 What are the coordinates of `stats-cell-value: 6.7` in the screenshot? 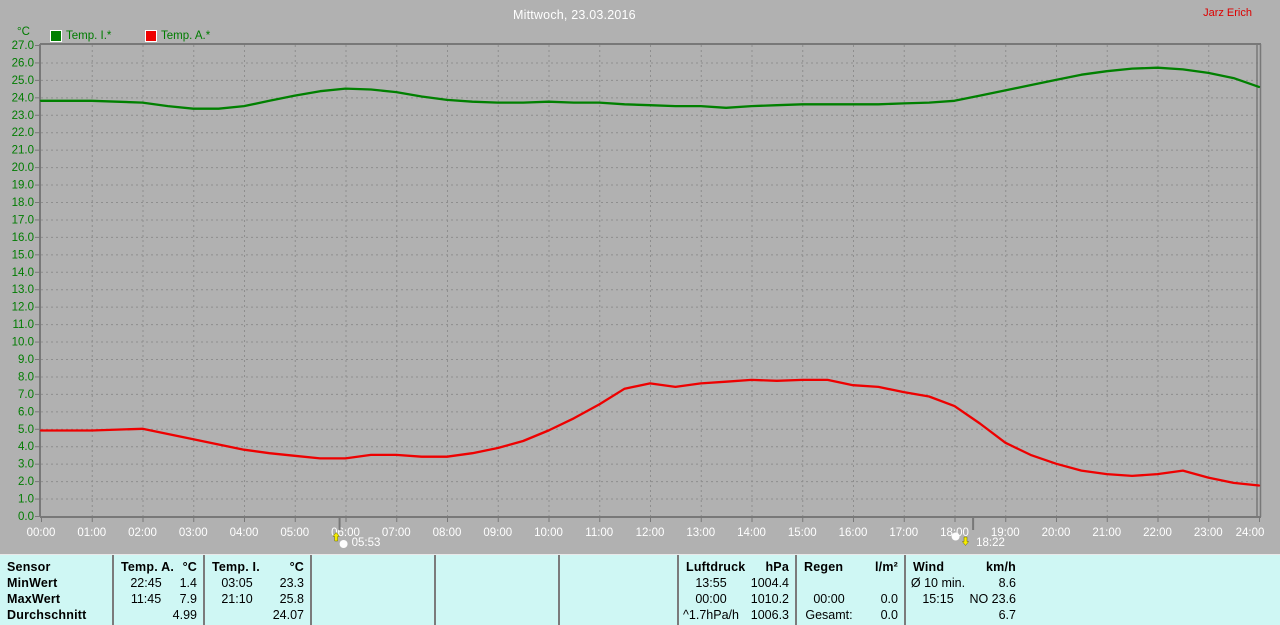 It's located at (1007, 615).